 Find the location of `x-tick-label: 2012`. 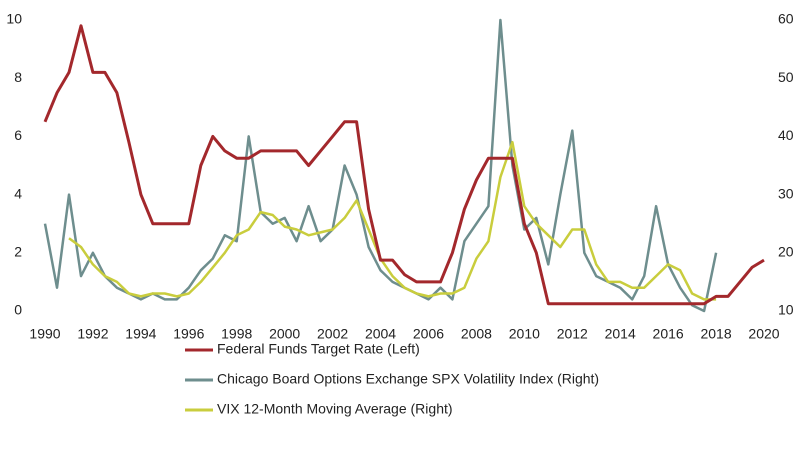

x-tick-label: 2012 is located at coordinates (572, 334).